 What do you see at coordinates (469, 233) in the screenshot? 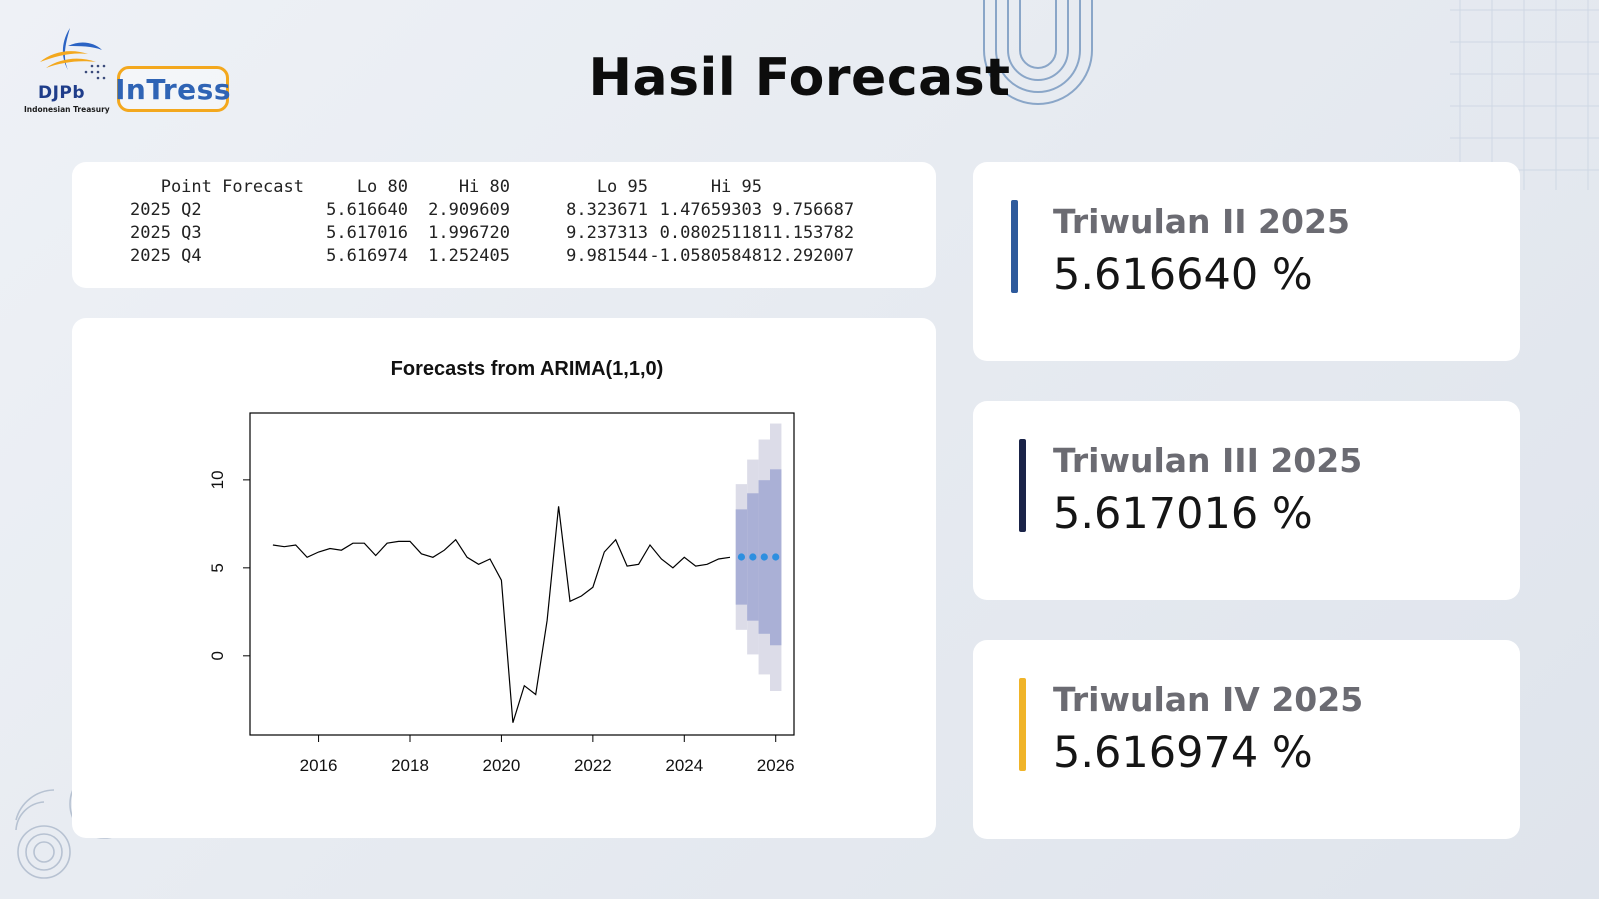
I see `cell-lo80: 1.996720` at bounding box center [469, 233].